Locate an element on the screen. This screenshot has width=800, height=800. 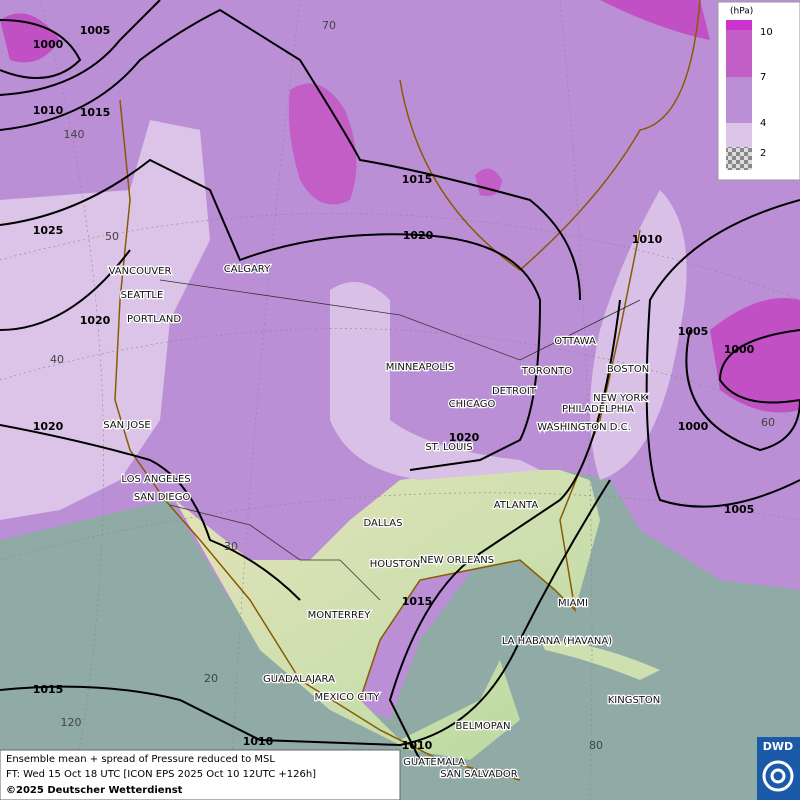
city-label: BELMOPAN is located at coordinates (483, 726).